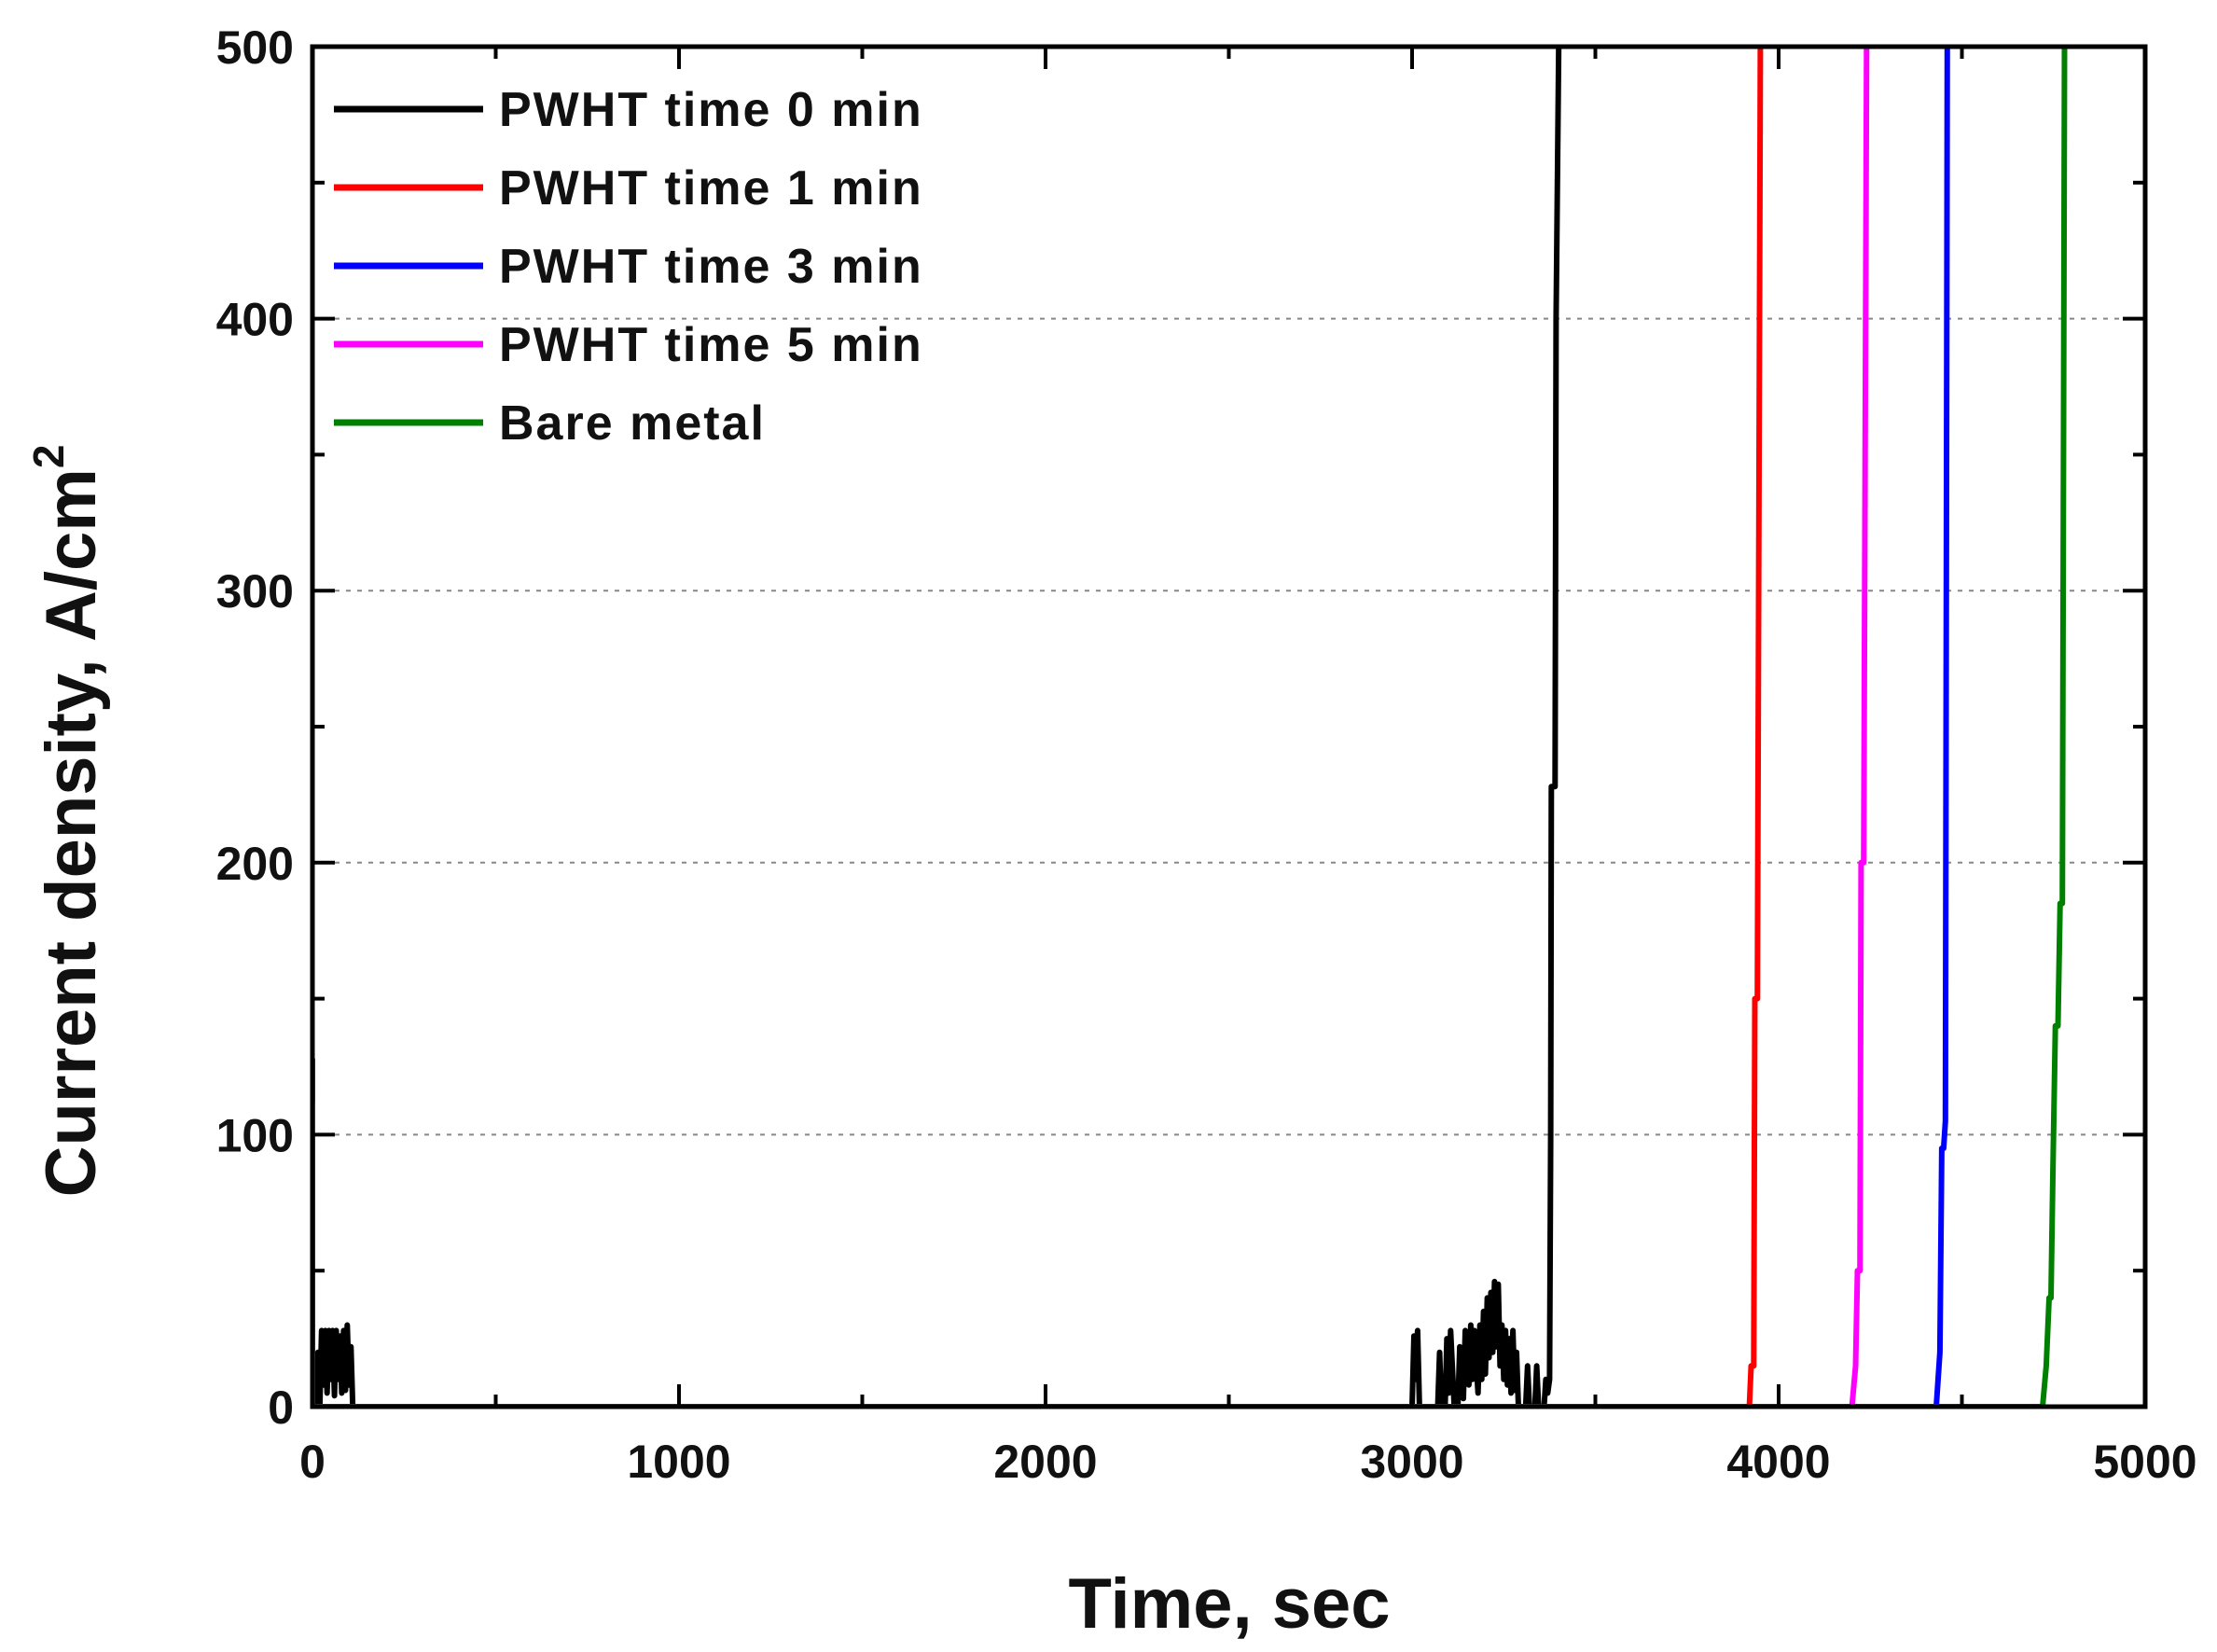 The image size is (2217, 1652). I want to click on x-tick-label: 5000, so click(2144, 1462).